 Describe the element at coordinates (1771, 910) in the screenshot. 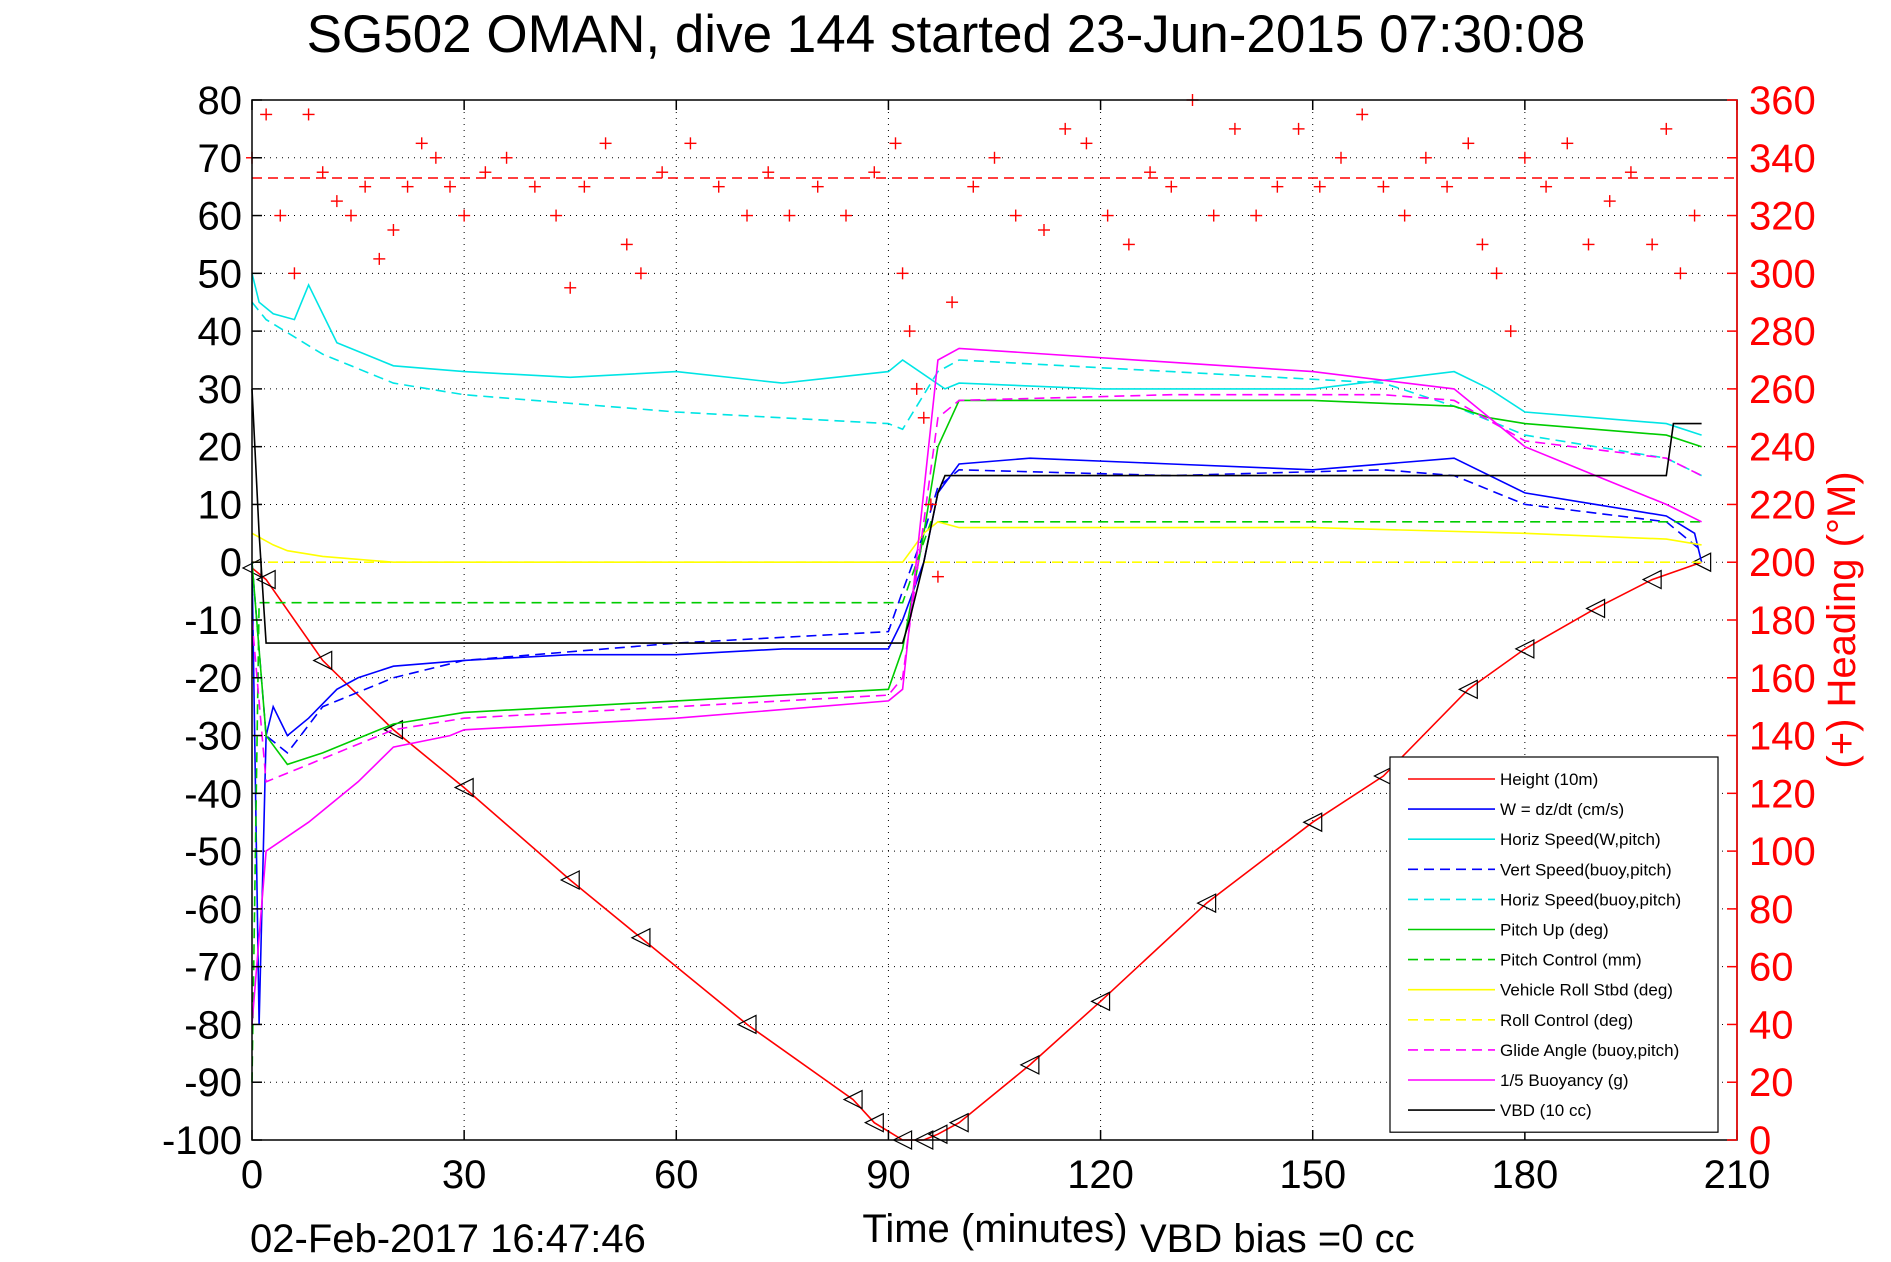

I see `y2-tick-label: 80` at that location.